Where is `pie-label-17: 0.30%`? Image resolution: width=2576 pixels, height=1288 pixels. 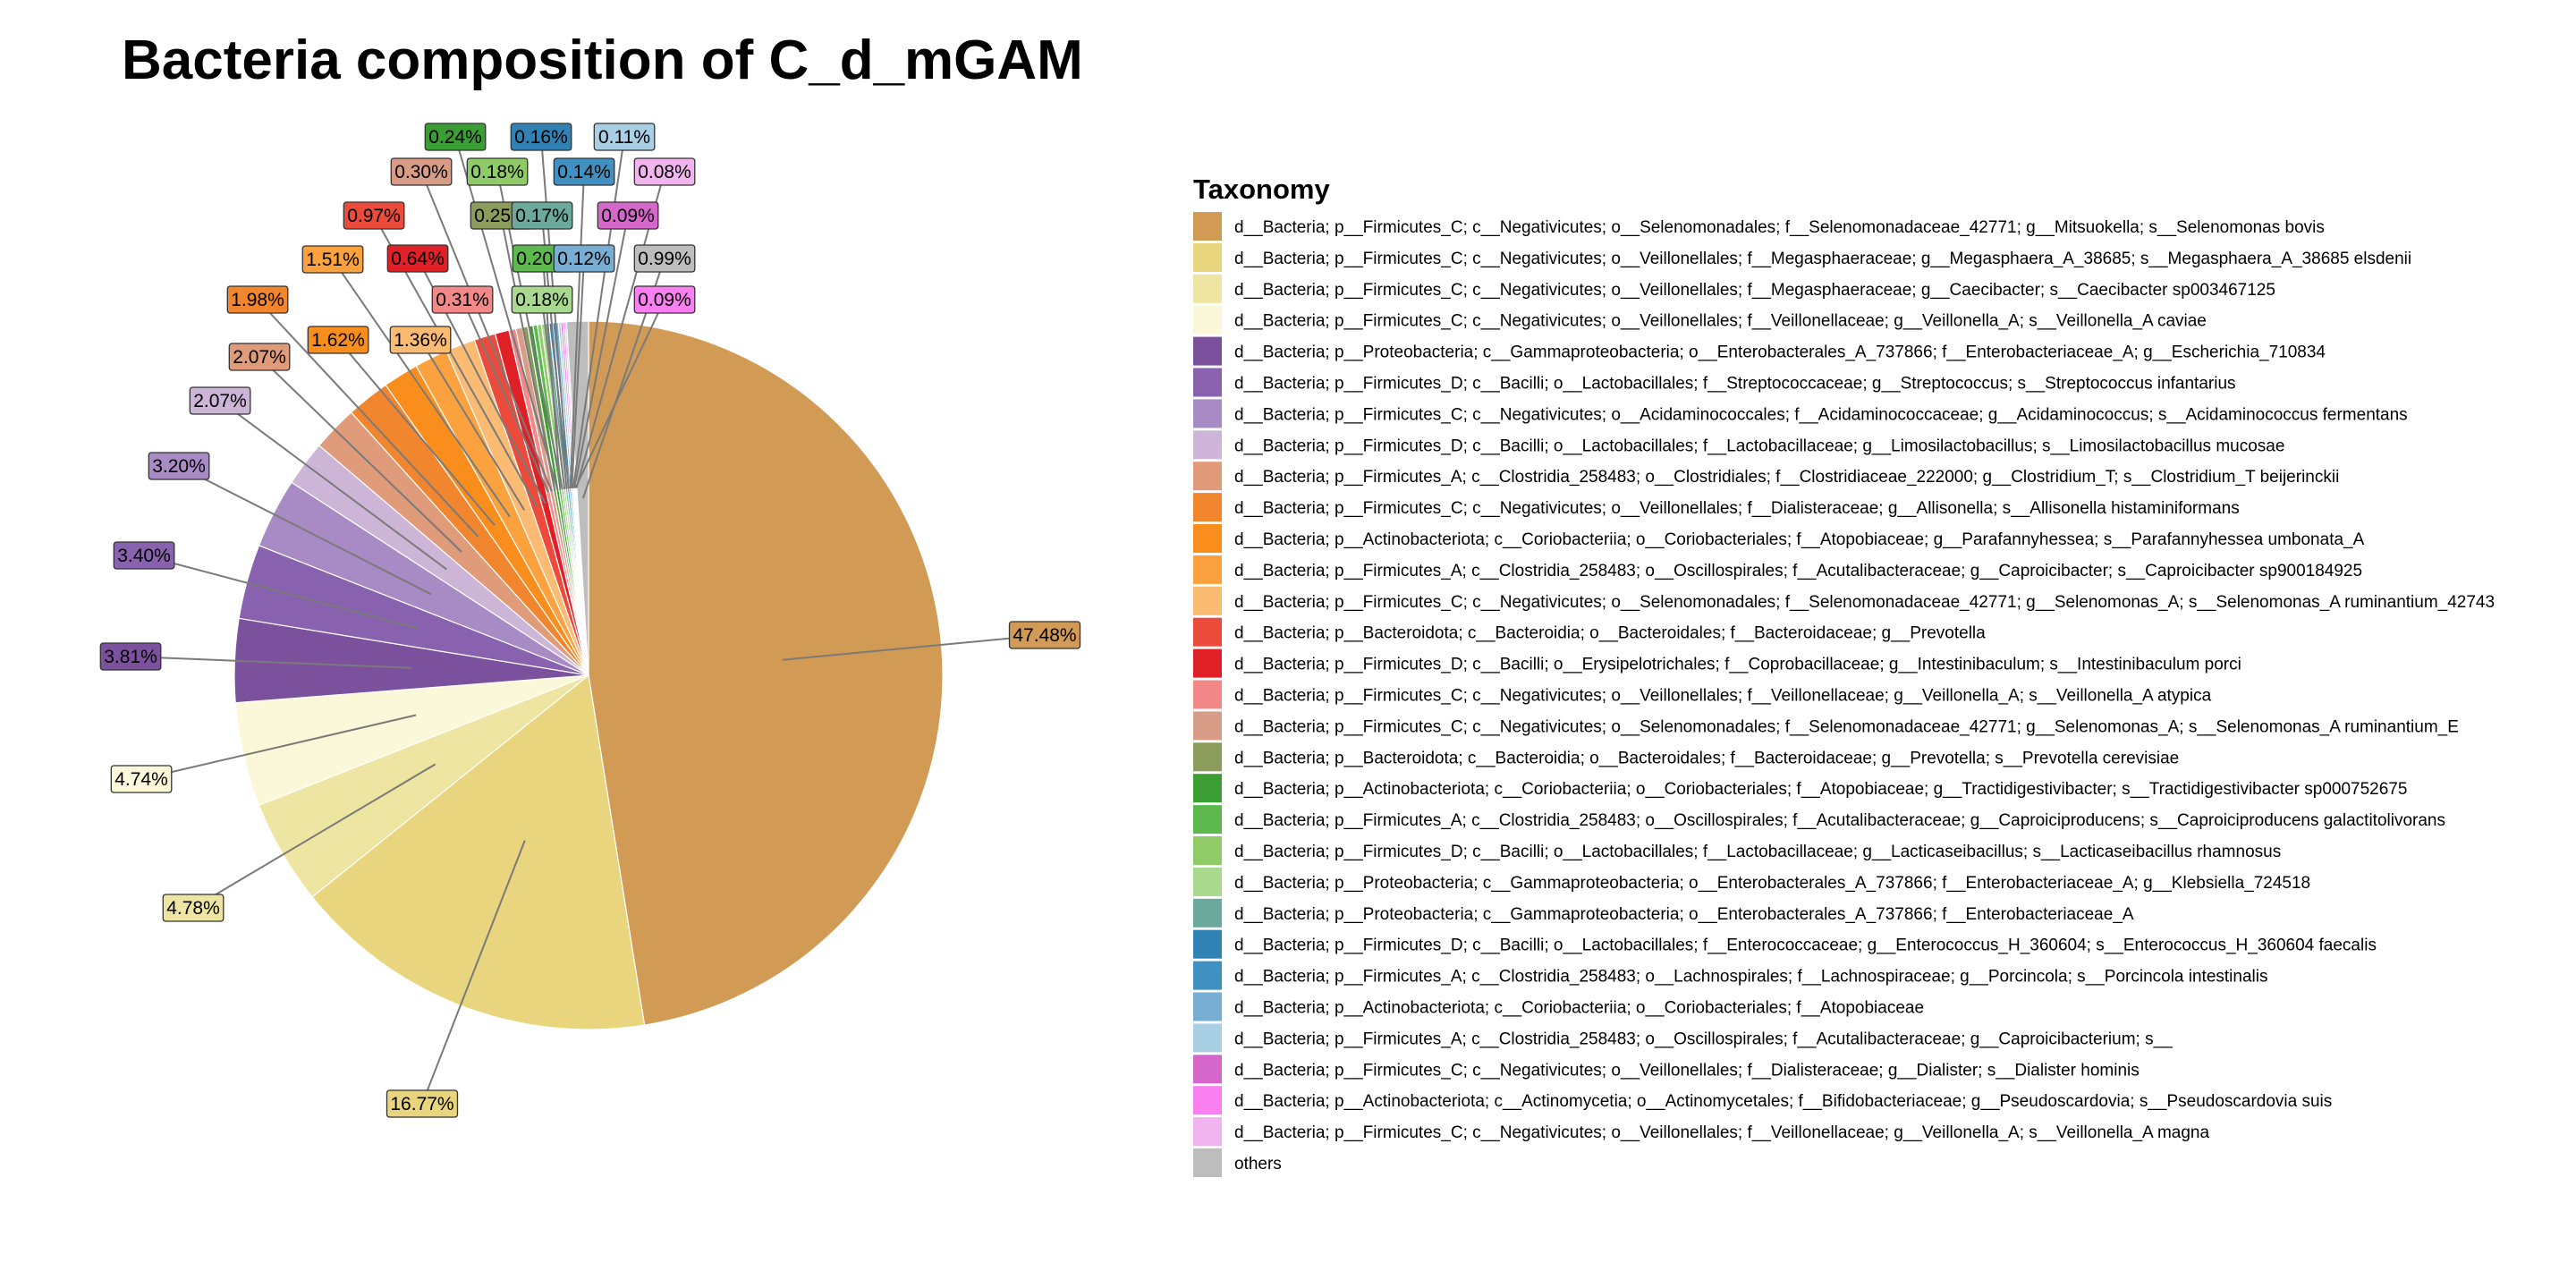
pie-label-17: 0.30% is located at coordinates (421, 171).